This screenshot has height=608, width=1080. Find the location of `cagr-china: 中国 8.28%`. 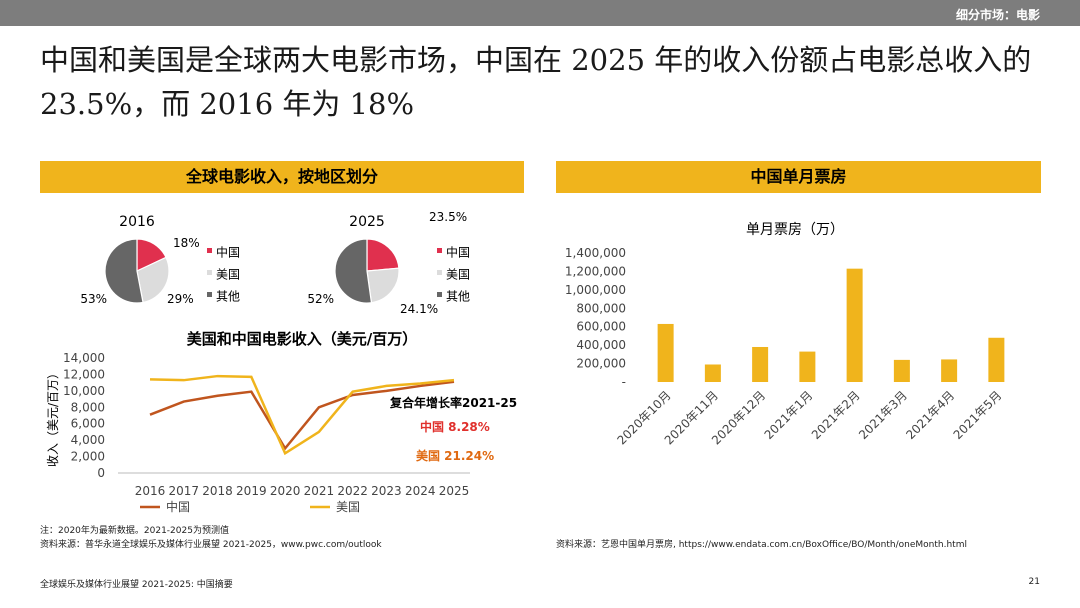

cagr-china: 中国 8.28% is located at coordinates (455, 426).